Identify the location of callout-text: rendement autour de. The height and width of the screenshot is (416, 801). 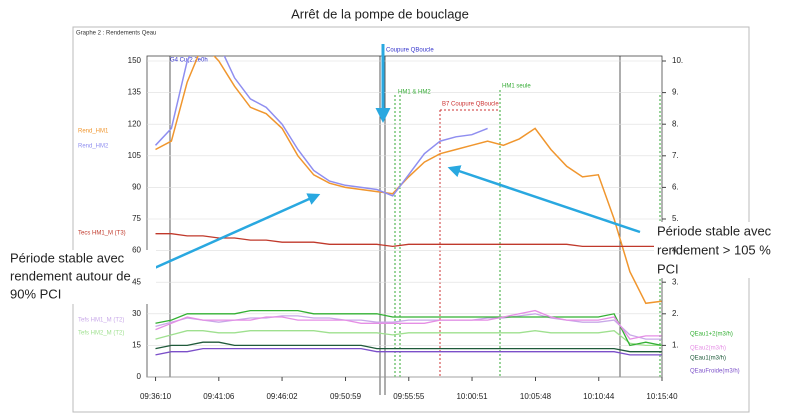
(70, 275).